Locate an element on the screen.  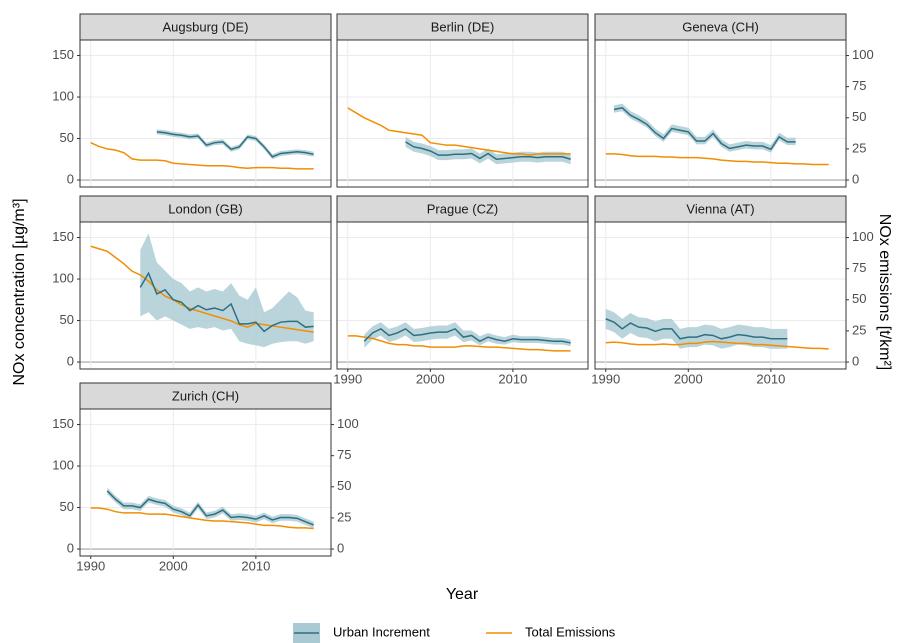
panel-title: Geneva (CH) is located at coordinates (720, 26).